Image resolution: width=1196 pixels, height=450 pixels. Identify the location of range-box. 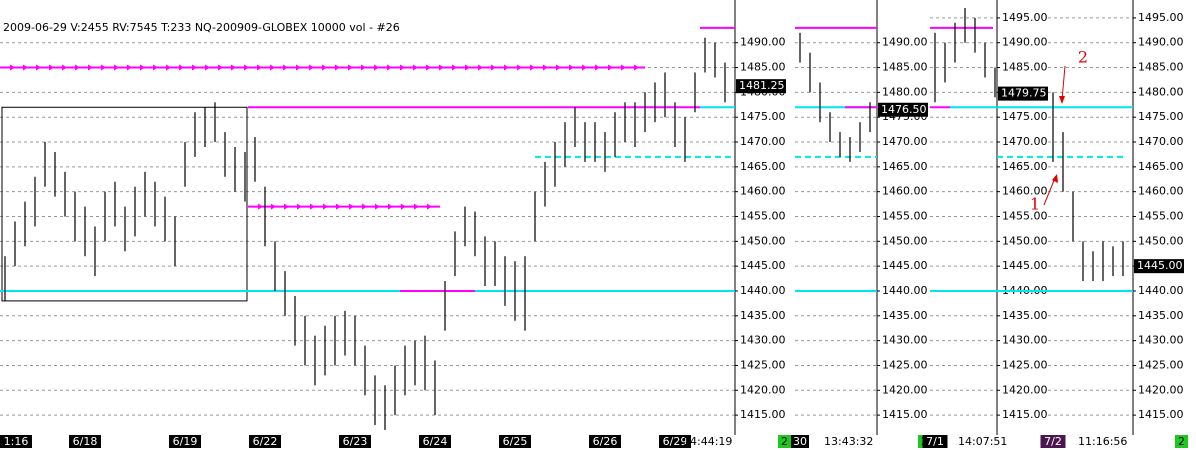
(124, 204).